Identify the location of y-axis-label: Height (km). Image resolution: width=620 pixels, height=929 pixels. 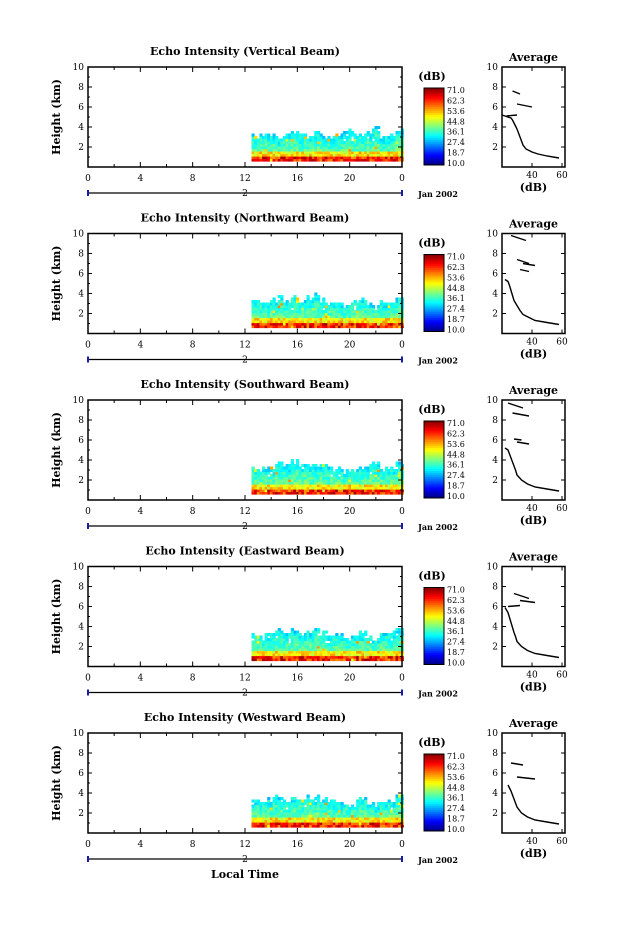
(56, 117).